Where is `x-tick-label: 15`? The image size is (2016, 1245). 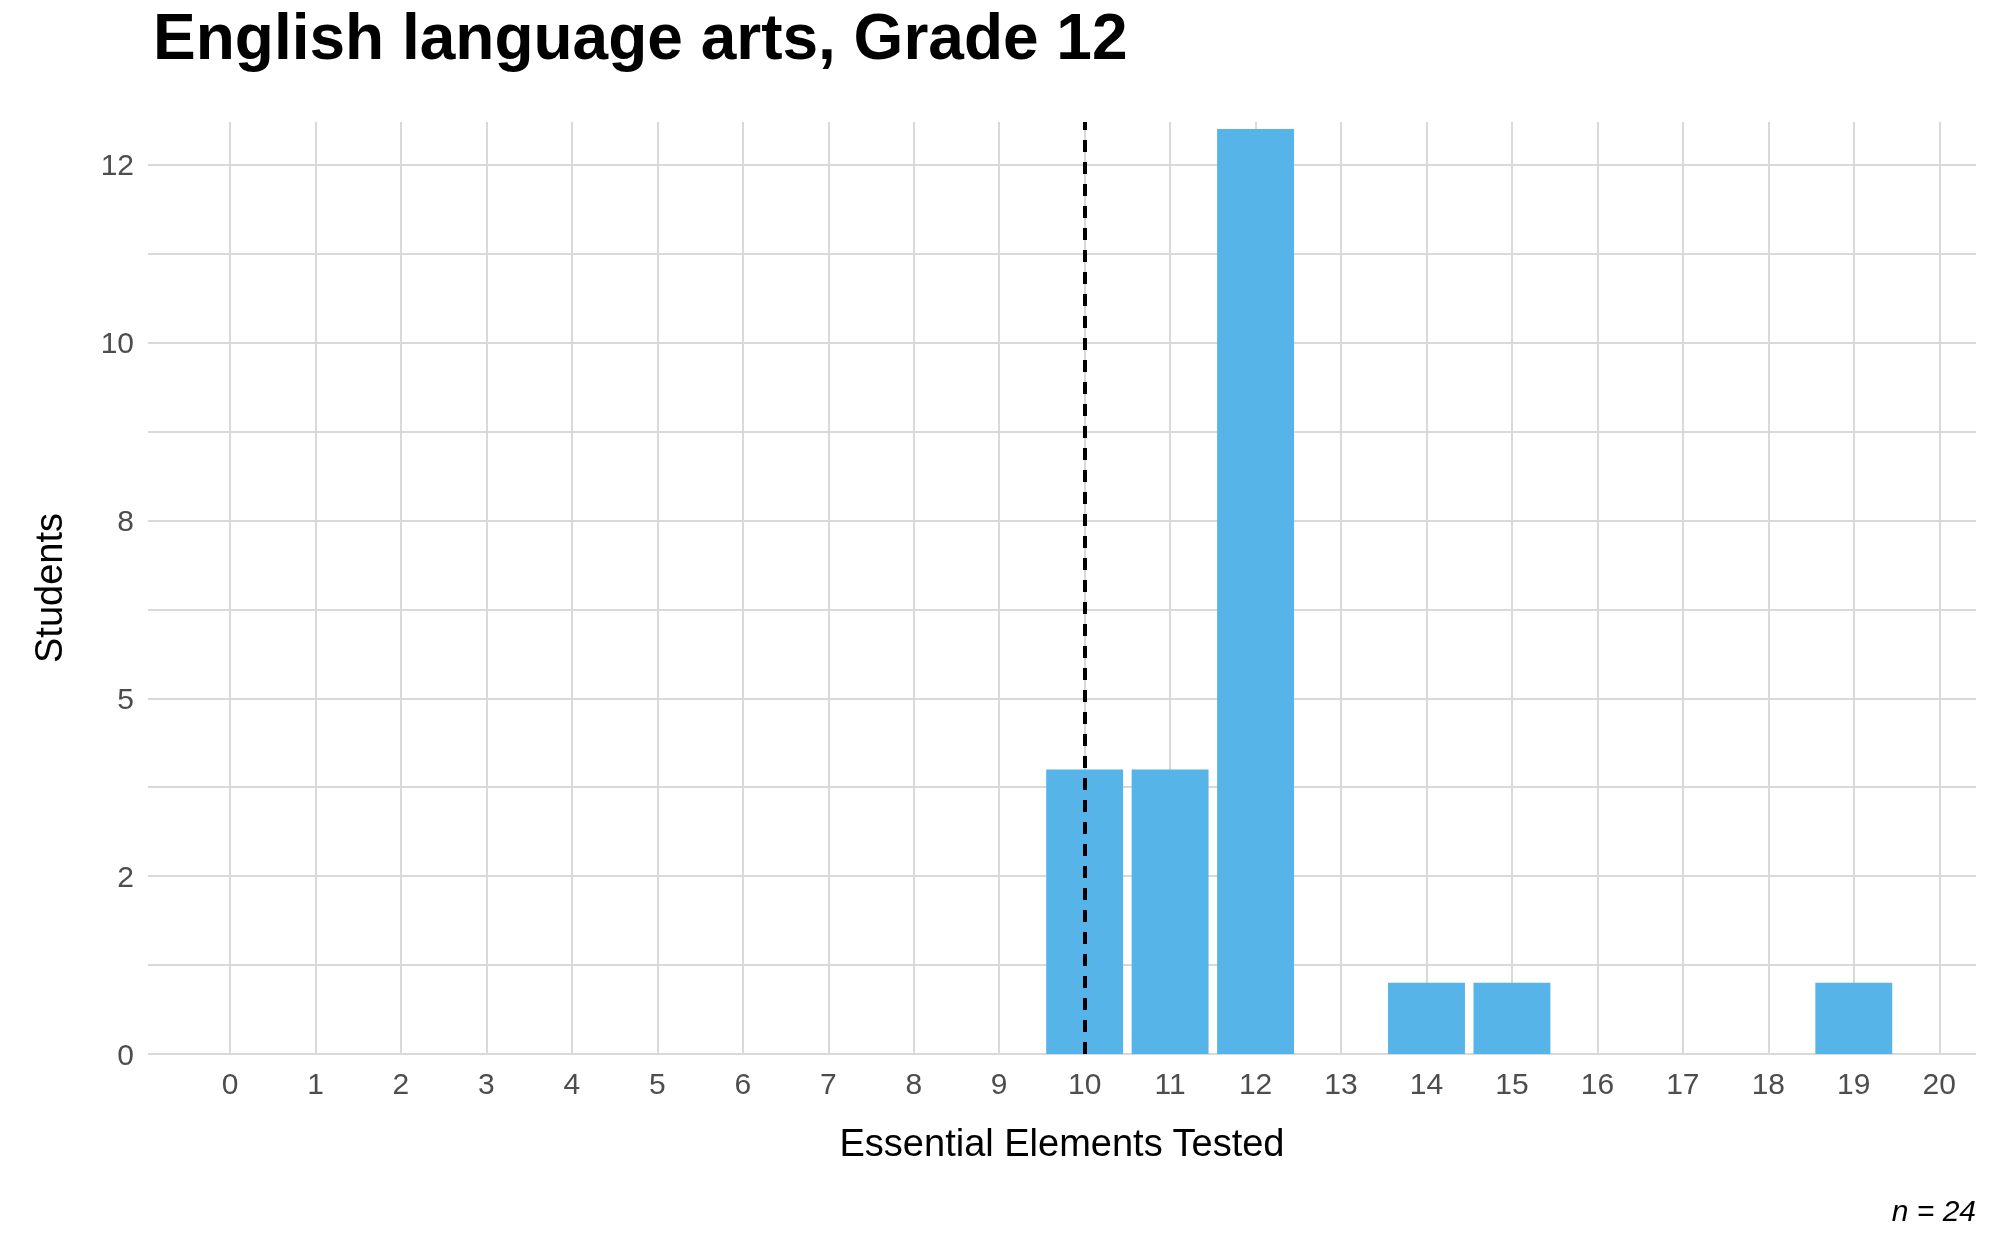 x-tick-label: 15 is located at coordinates (1512, 1083).